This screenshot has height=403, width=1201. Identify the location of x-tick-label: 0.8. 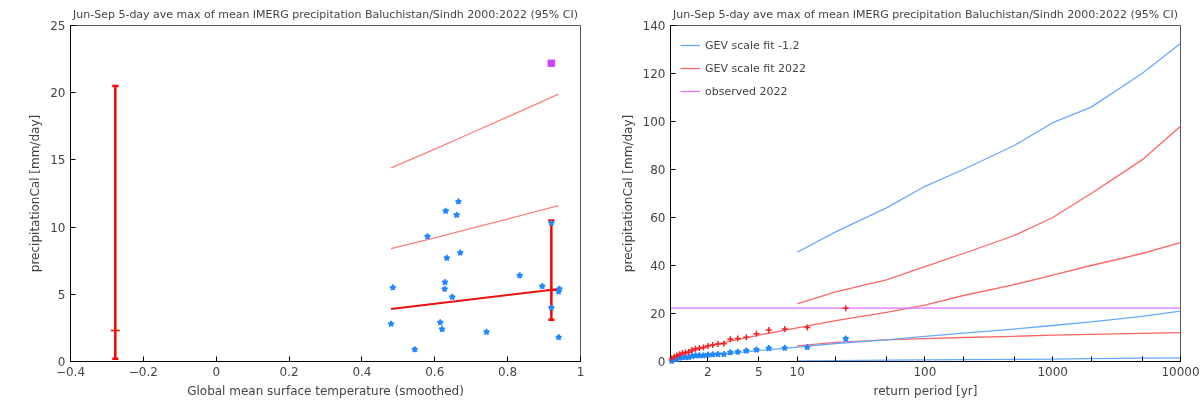
(508, 371).